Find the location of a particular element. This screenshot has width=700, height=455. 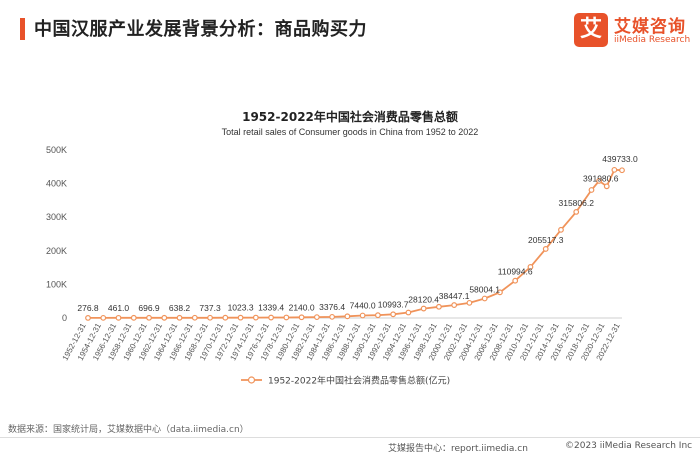

report-center-link: 艾媒报告中心：report.iimedia.cn is located at coordinates (458, 449).